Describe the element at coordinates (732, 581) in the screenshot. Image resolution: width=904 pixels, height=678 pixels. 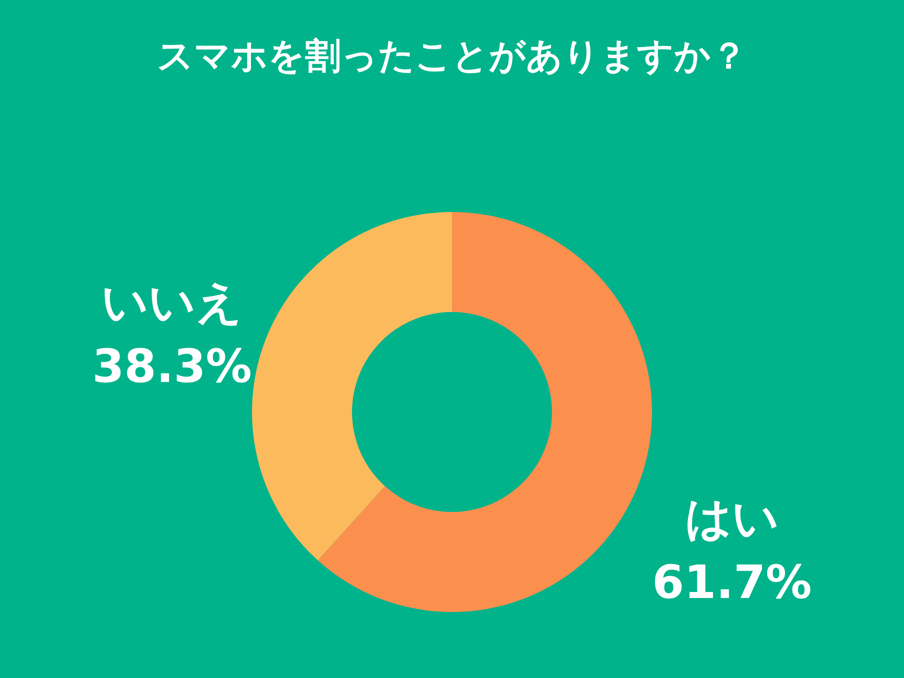
I see `data-label: 61.7%` at that location.